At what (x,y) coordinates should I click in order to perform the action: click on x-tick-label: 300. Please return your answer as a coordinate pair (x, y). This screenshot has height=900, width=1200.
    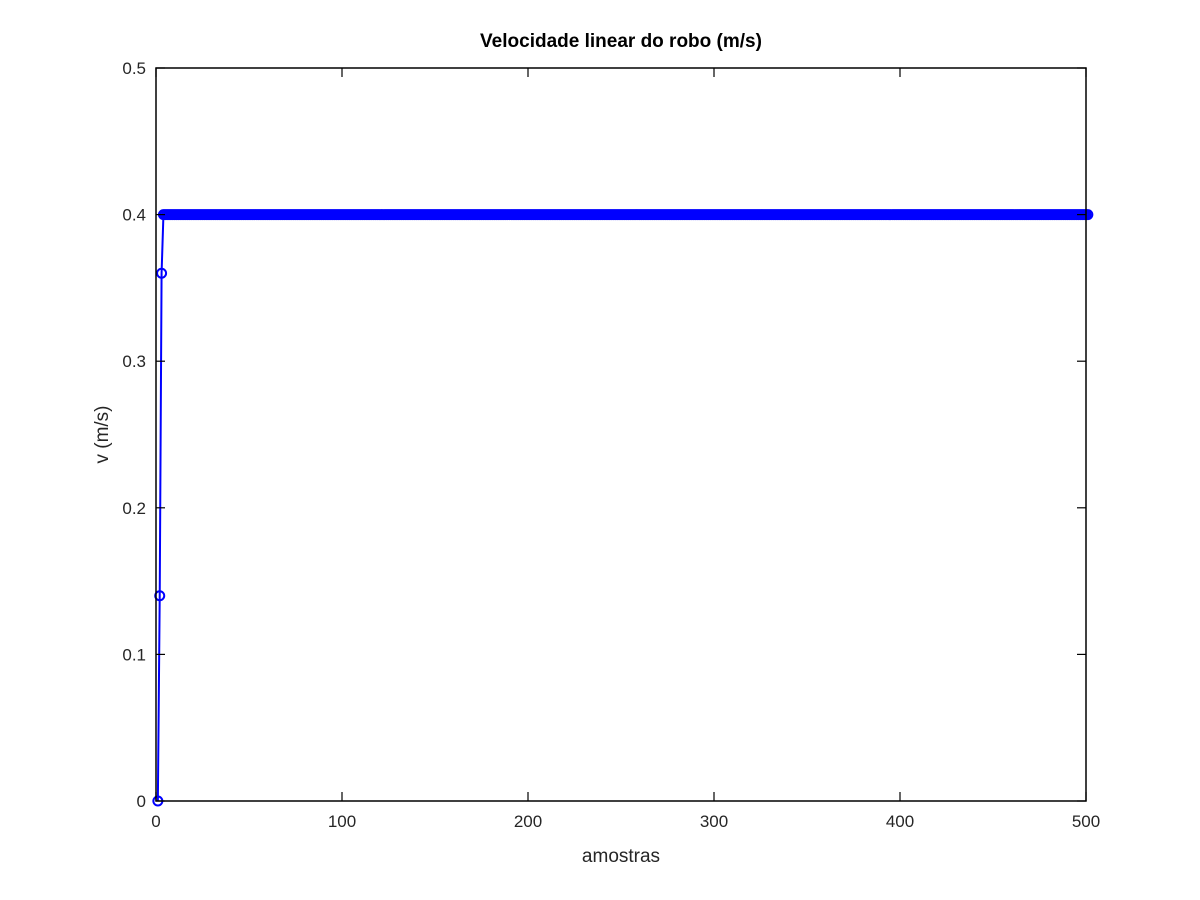
    Looking at the image, I should click on (714, 821).